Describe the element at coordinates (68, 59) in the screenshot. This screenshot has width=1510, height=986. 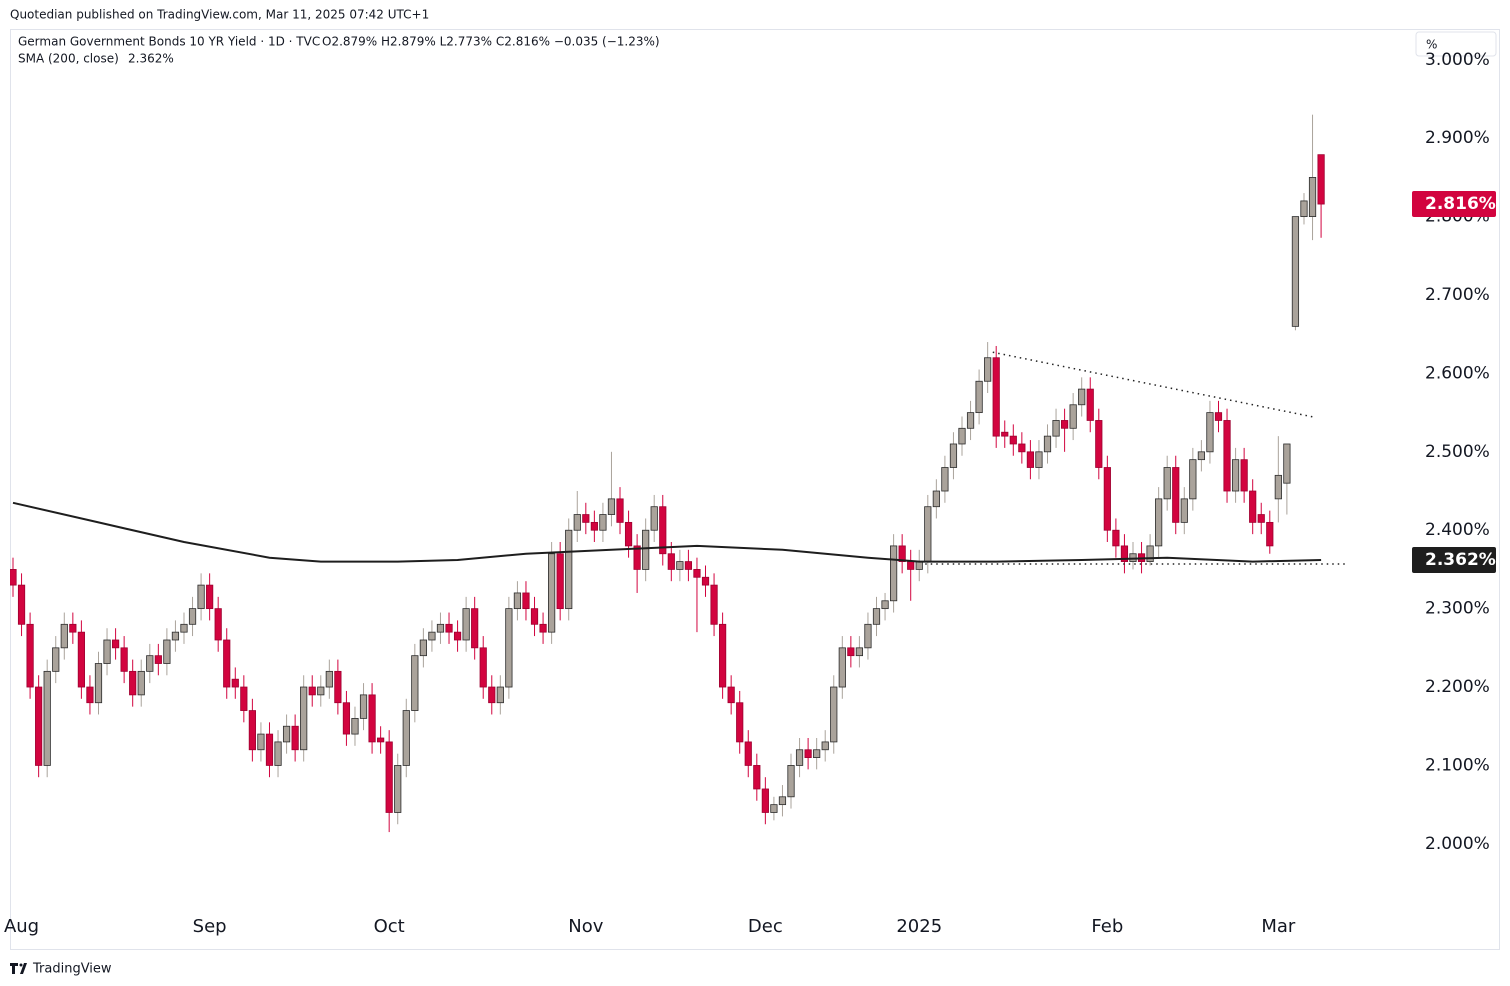
I see `legend-sma: SMA (200, close)` at that location.